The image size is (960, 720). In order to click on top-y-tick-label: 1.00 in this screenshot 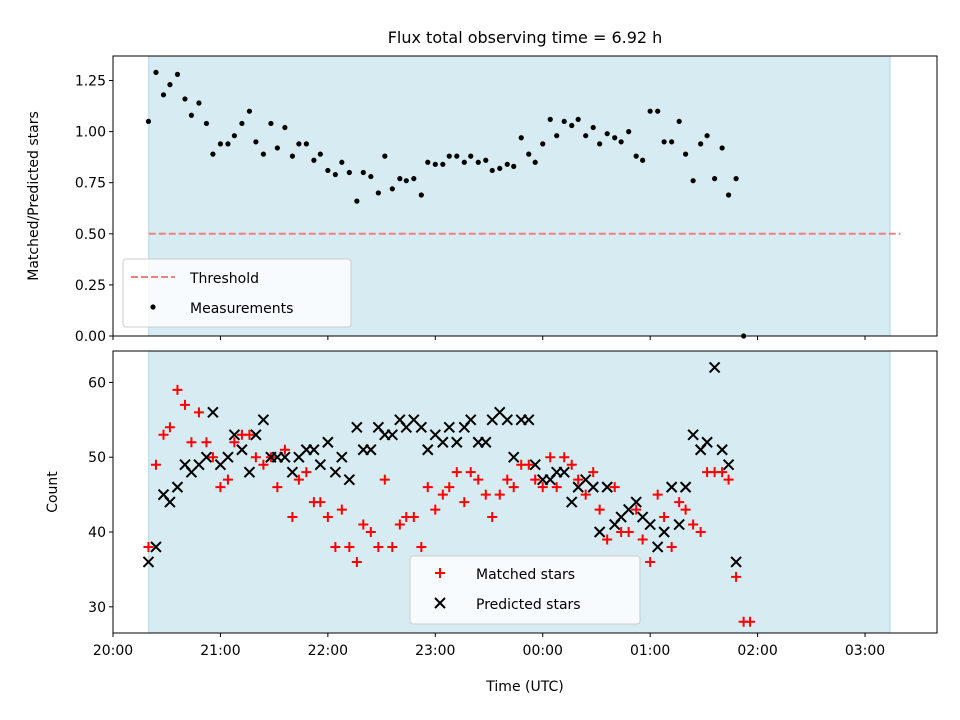, I will do `click(90, 133)`.